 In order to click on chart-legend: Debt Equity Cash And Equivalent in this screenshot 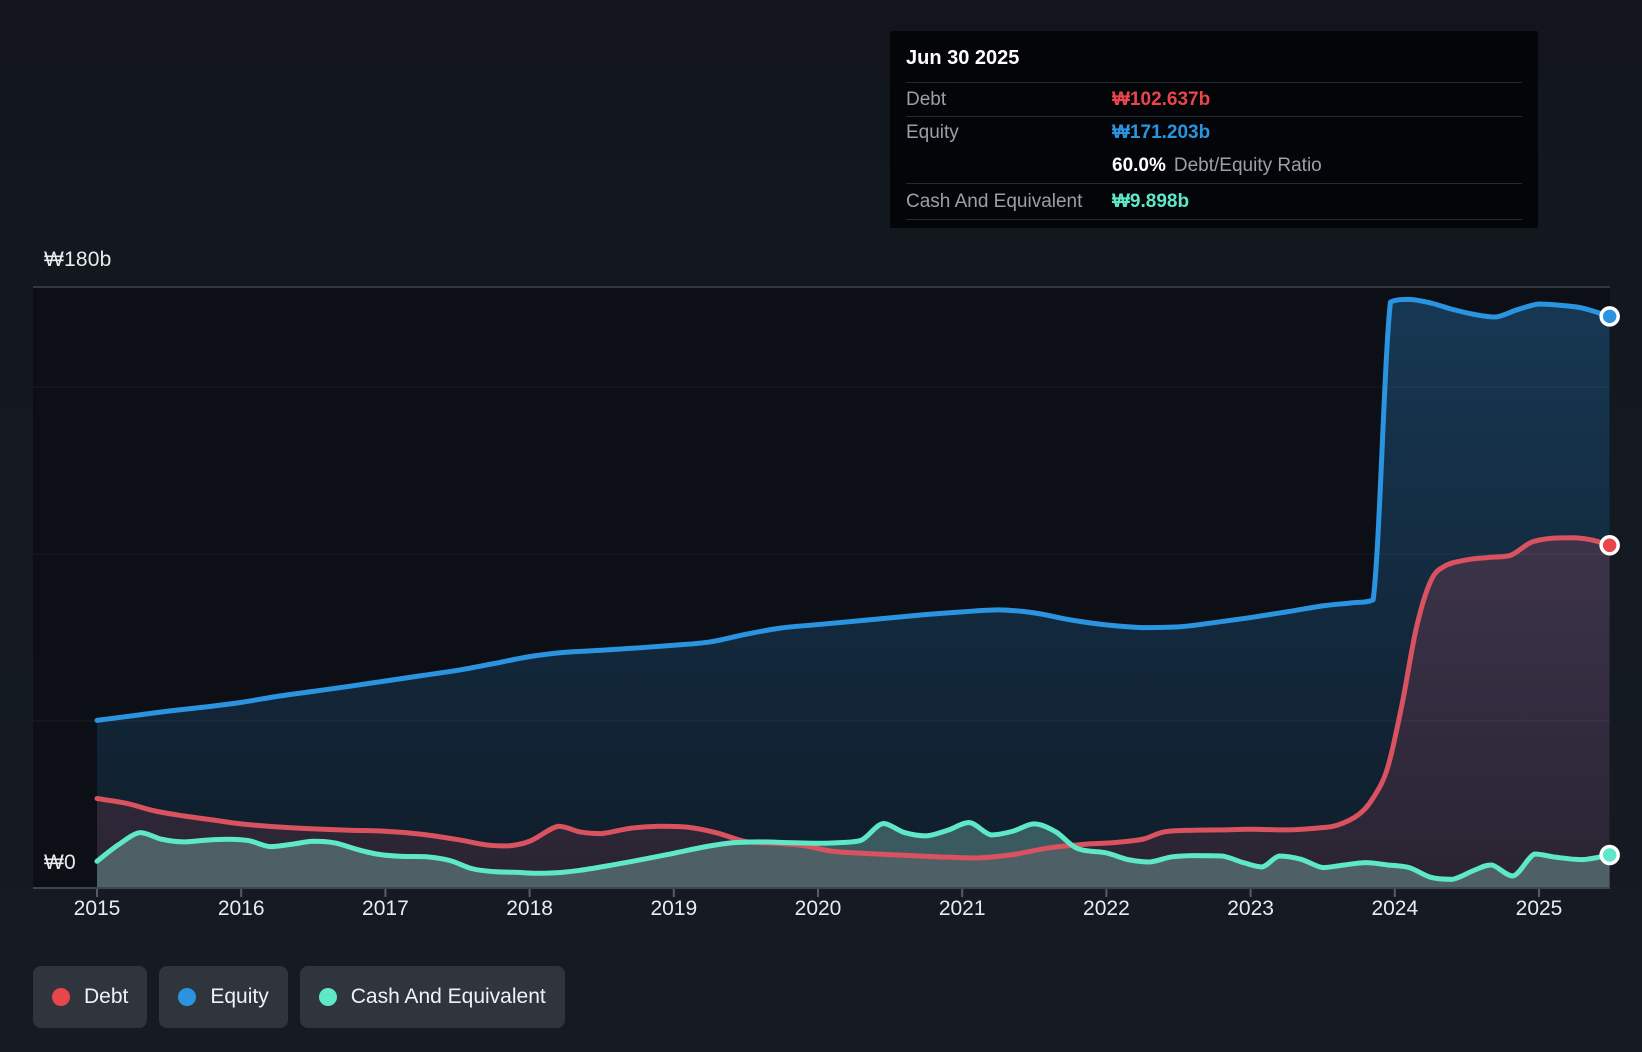, I will do `click(299, 997)`.